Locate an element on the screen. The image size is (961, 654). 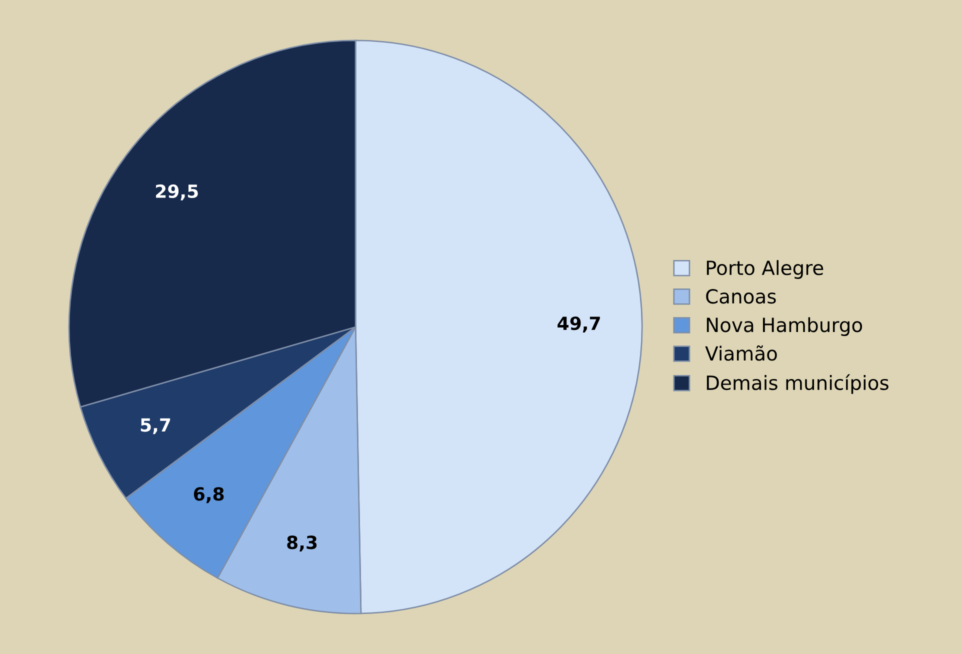
data-label: 8,3 is located at coordinates (302, 544).